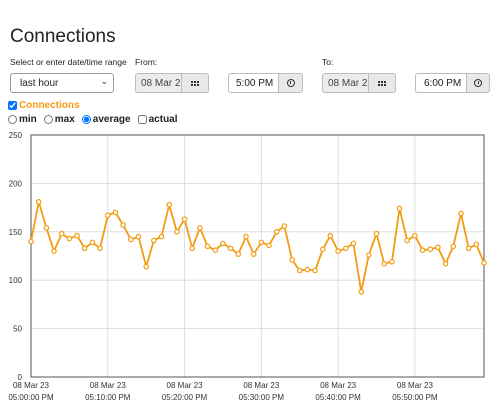 This screenshot has height=403, width=500. I want to click on option-actual: actual, so click(157, 119).